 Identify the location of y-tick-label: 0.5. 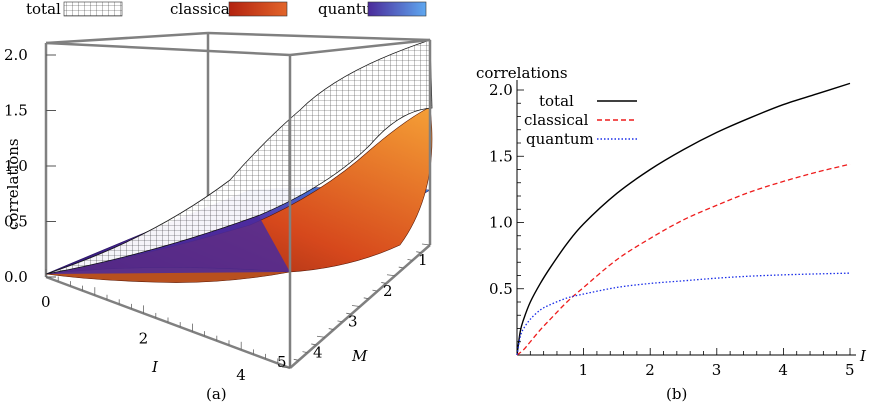
(501, 289).